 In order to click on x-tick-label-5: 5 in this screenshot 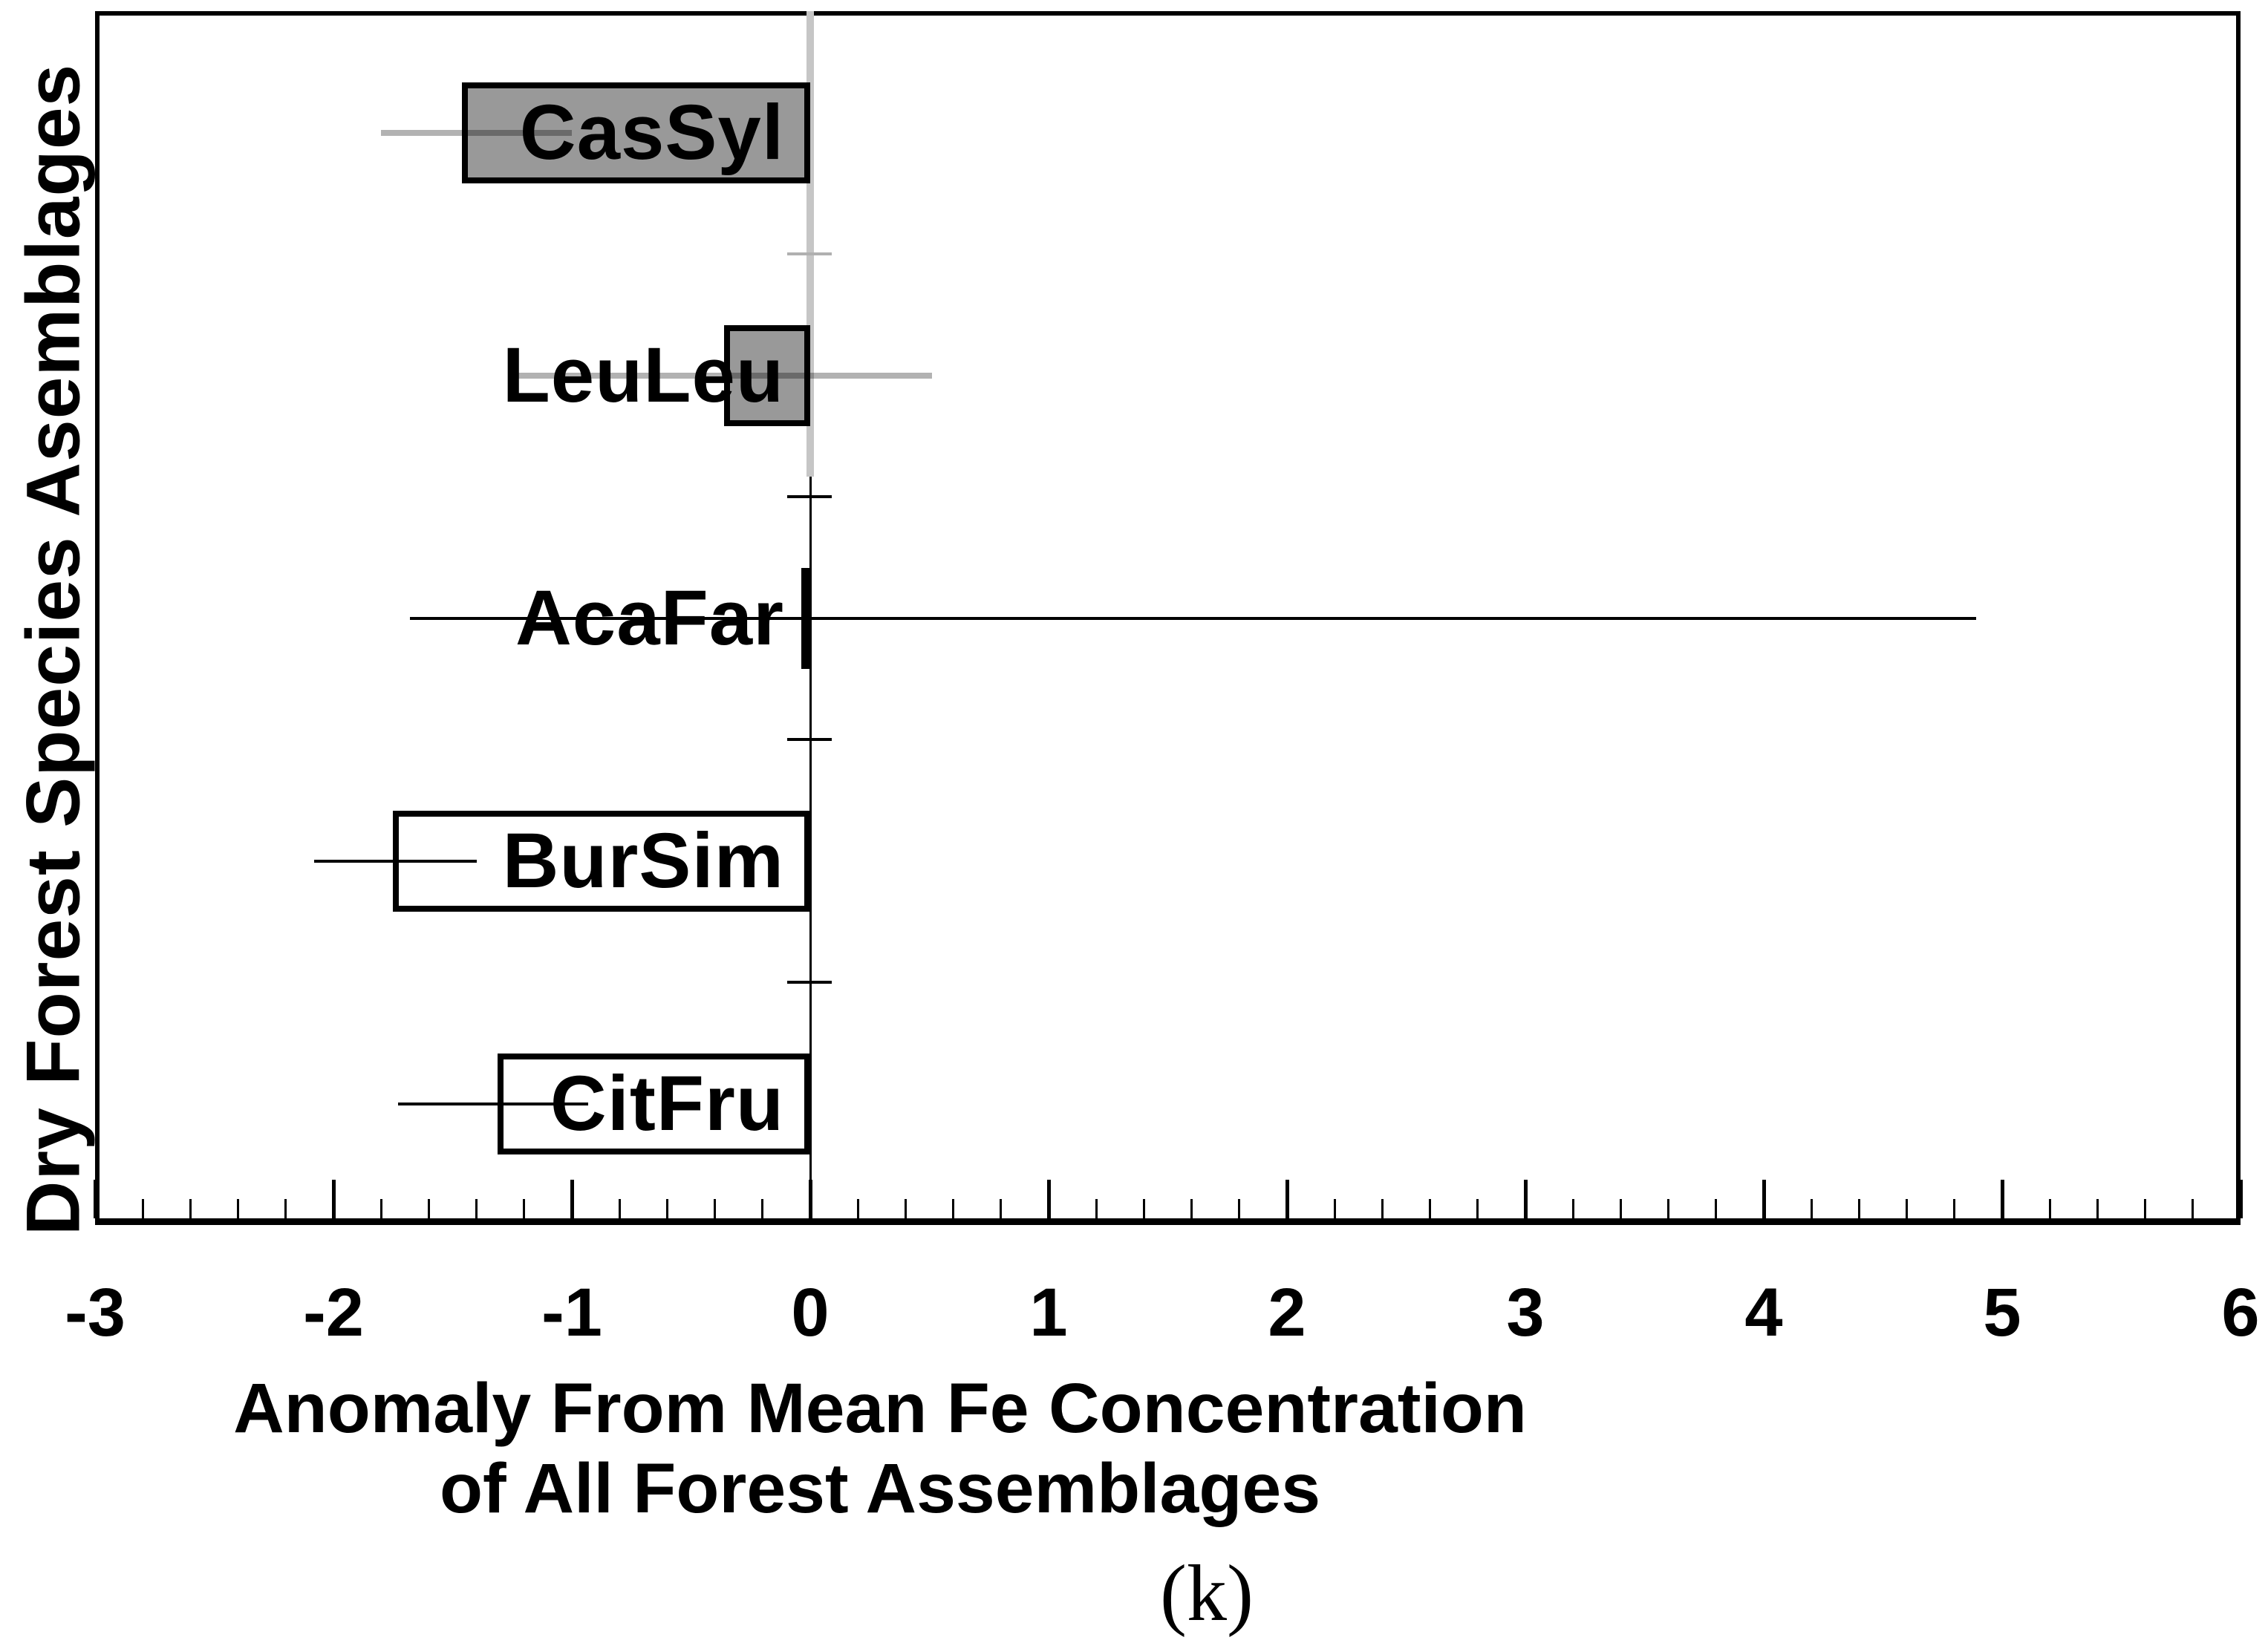, I will do `click(2002, 1312)`.